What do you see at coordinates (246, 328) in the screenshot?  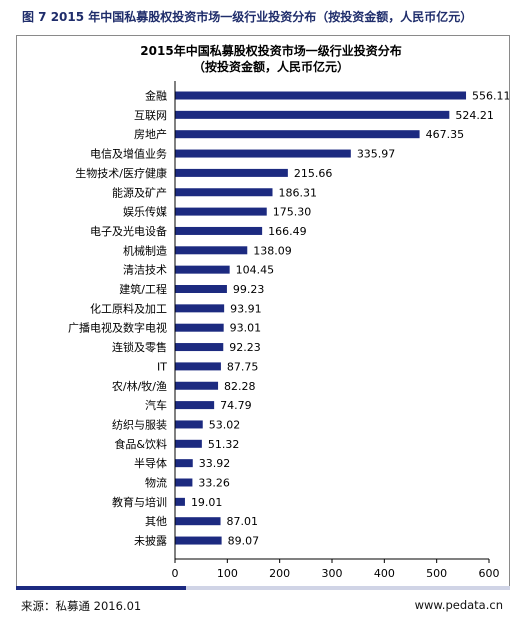 I see `value-label: 93.01` at bounding box center [246, 328].